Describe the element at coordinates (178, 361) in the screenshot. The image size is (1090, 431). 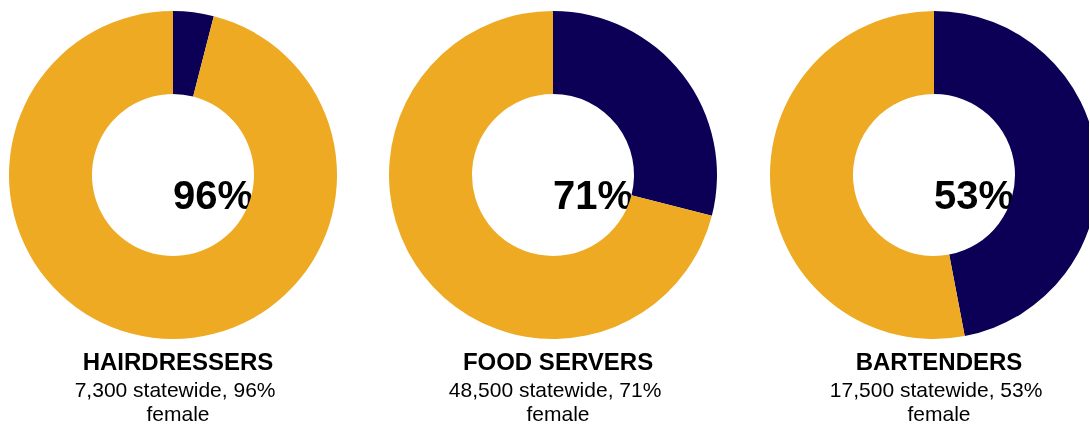
I see `text: HAIRDRESSERS` at that location.